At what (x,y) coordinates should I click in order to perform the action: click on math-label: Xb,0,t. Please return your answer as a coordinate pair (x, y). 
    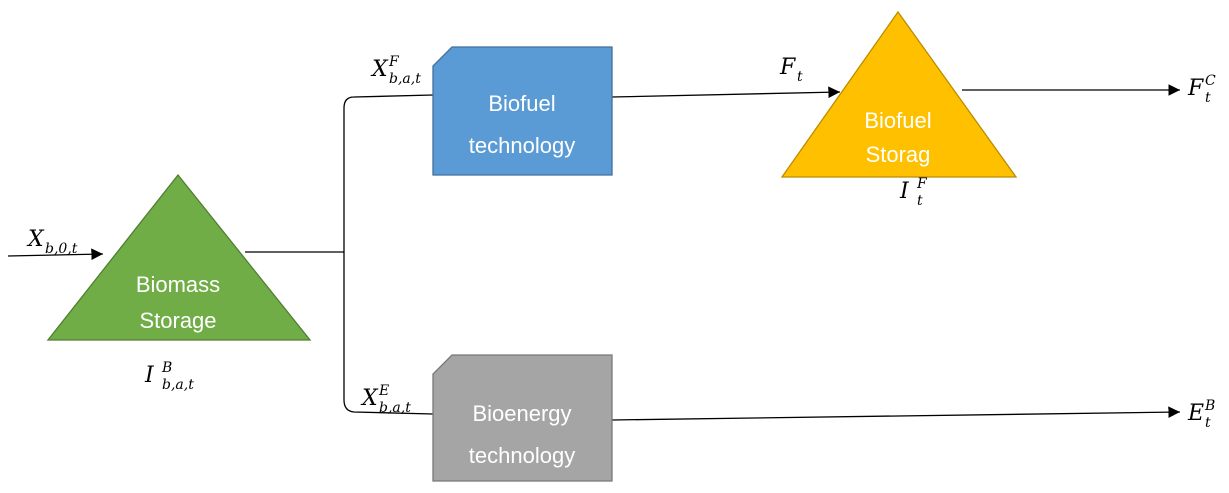
    Looking at the image, I should click on (52, 242).